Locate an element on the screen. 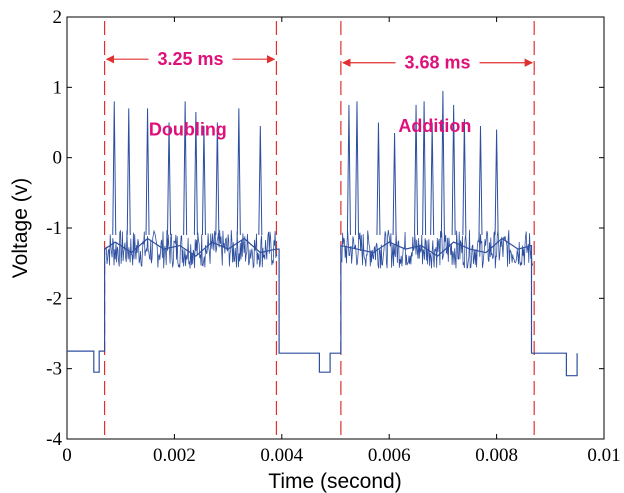 The height and width of the screenshot is (493, 624). y-tick-label: 2 is located at coordinates (58, 17).